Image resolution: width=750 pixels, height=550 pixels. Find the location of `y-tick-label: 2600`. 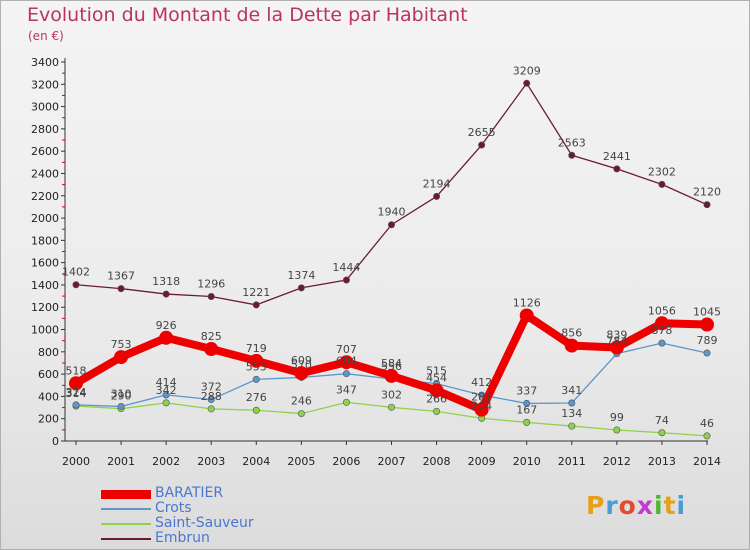

y-tick-label: 2600 is located at coordinates (45, 151).